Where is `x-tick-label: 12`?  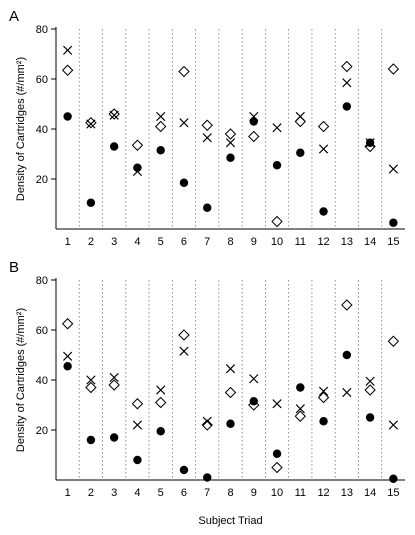
x-tick-label: 12 is located at coordinates (323, 242).